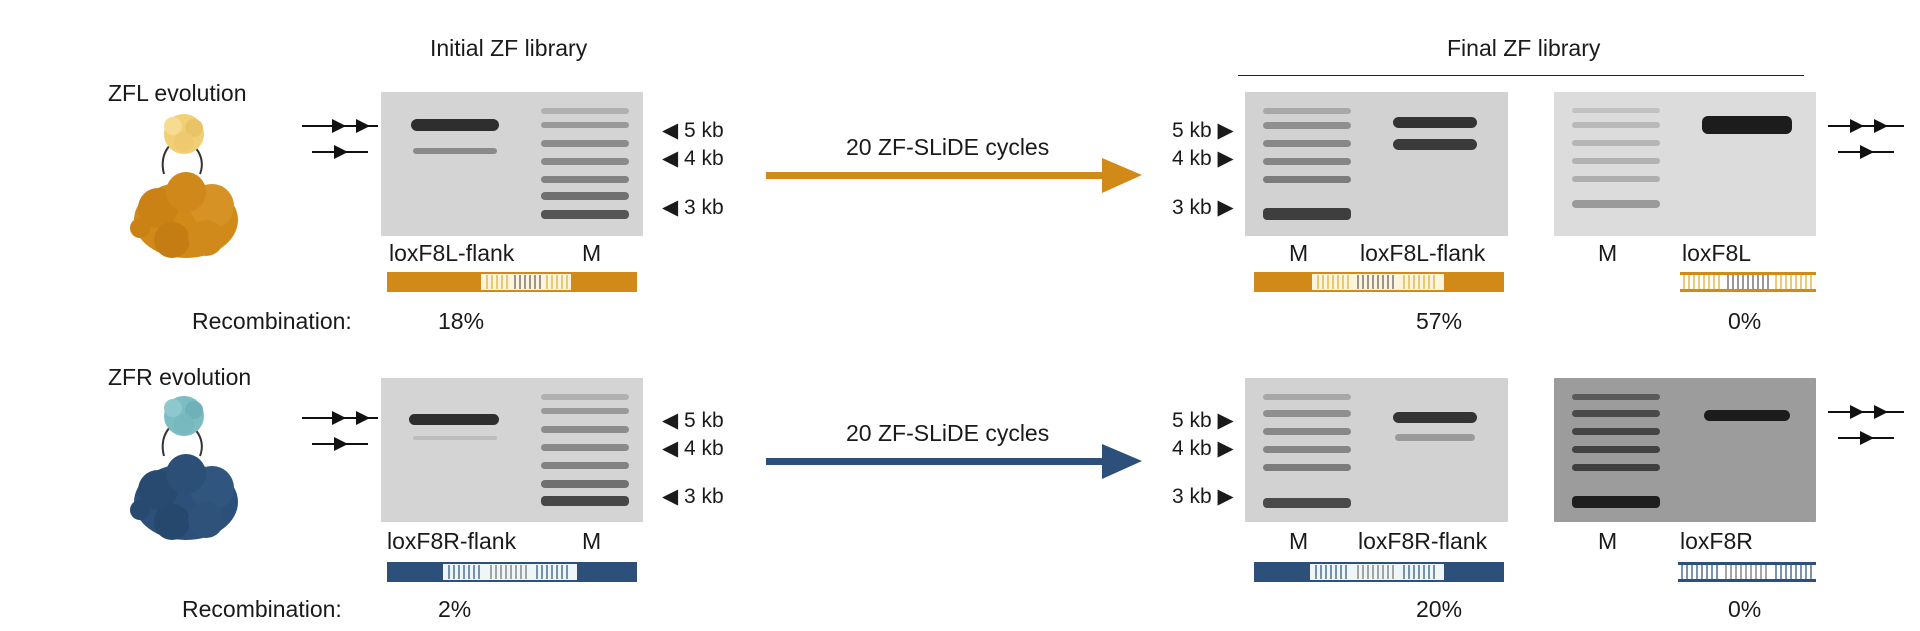  Describe the element at coordinates (512, 450) in the screenshot. I see `zfr-initial-gel` at that location.